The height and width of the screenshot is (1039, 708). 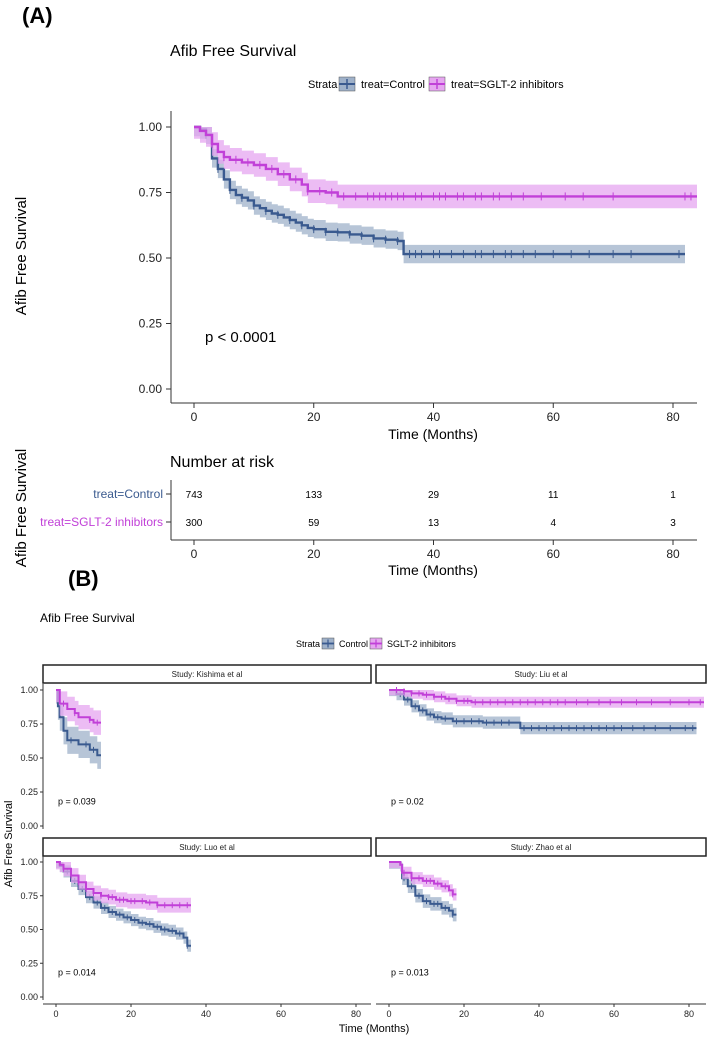 I want to click on chart-a-title: Afib Free Survival, so click(x=233, y=51).